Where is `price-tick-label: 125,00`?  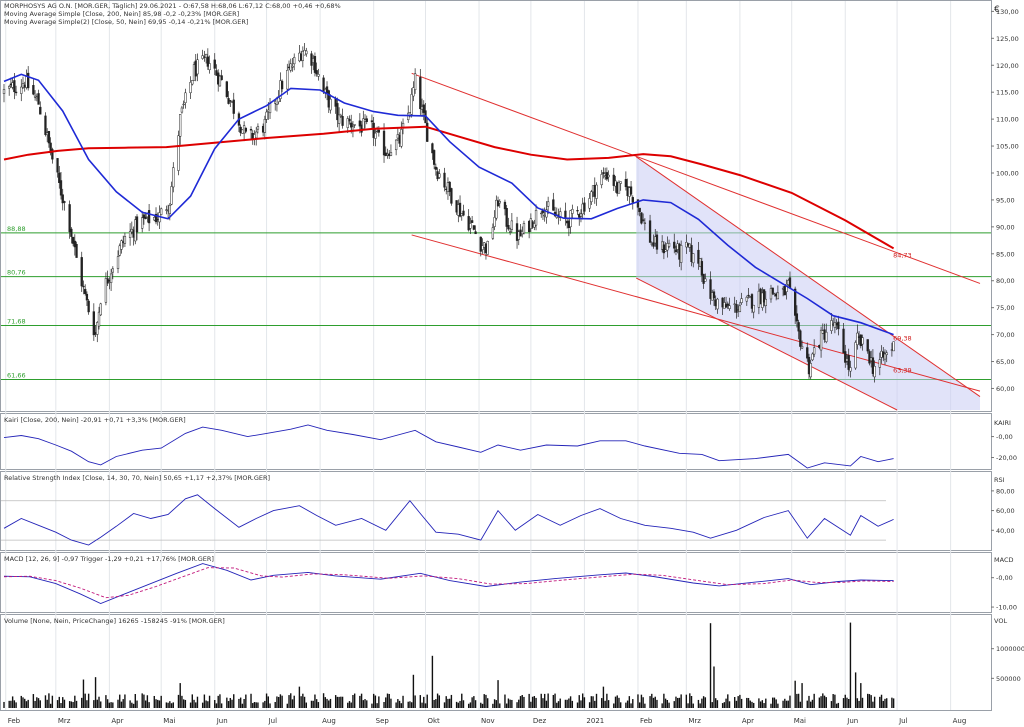
price-tick-label: 125,00 is located at coordinates (1007, 39).